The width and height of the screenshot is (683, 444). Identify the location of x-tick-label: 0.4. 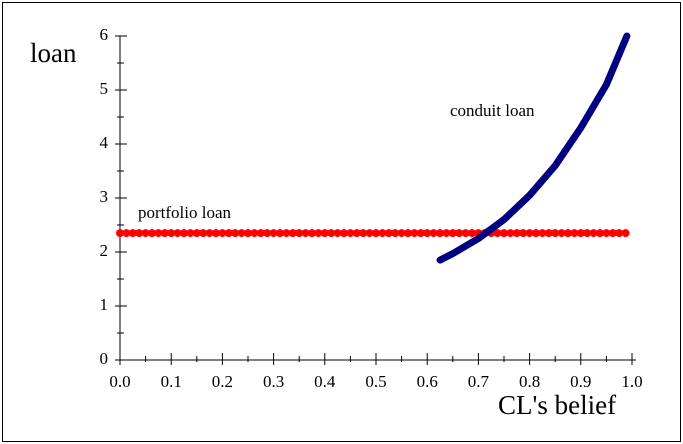
(325, 381).